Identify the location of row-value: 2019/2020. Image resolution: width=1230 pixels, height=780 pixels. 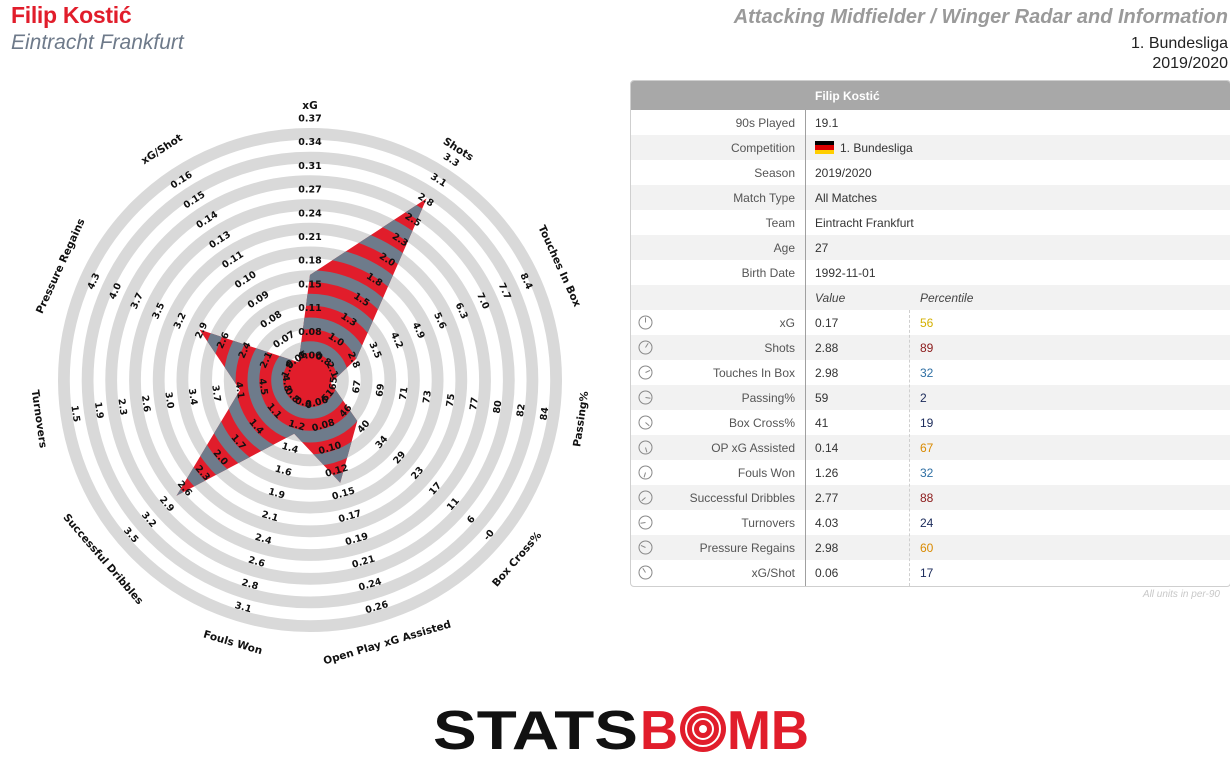
(843, 173).